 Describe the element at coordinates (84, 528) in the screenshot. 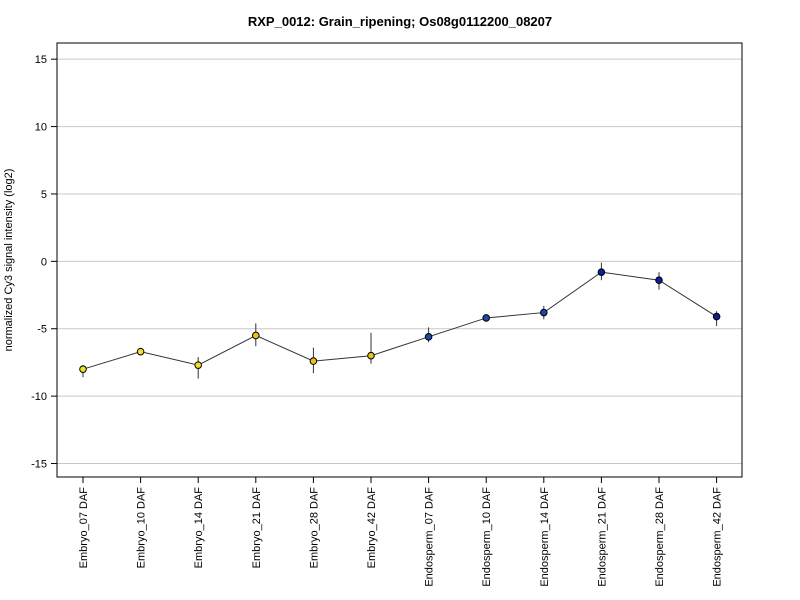

I see `x-tick-label: Embryo_07 DAF` at that location.